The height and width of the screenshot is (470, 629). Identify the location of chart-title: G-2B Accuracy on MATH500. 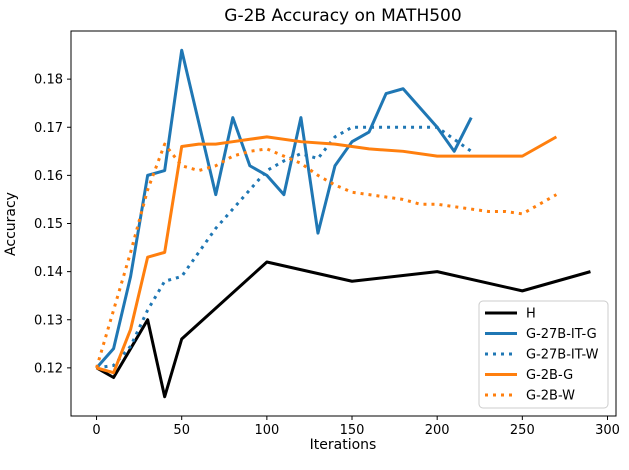
(342, 16).